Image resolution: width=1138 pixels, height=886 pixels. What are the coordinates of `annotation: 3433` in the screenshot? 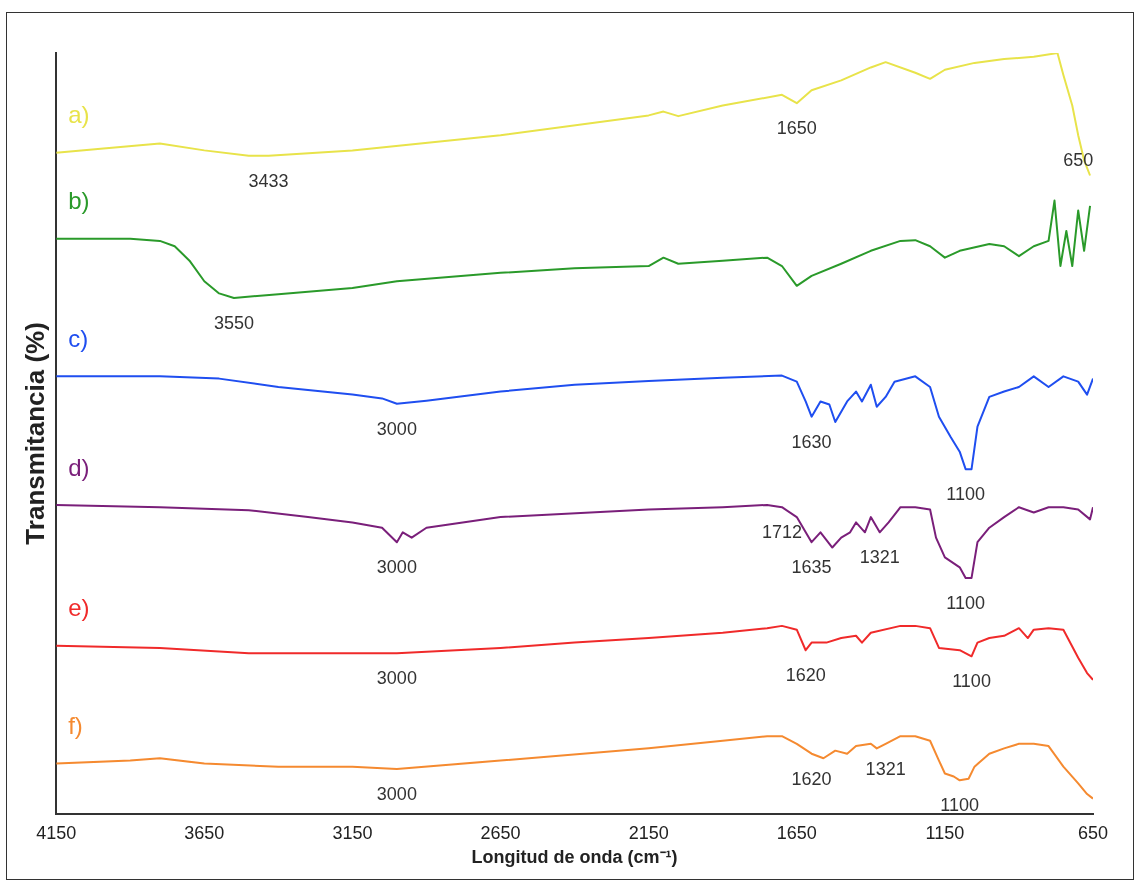 It's located at (268, 180).